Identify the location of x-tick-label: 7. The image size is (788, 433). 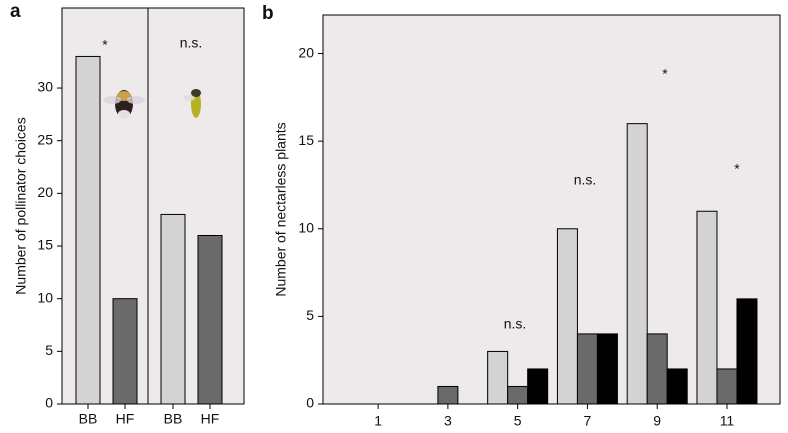
(588, 421).